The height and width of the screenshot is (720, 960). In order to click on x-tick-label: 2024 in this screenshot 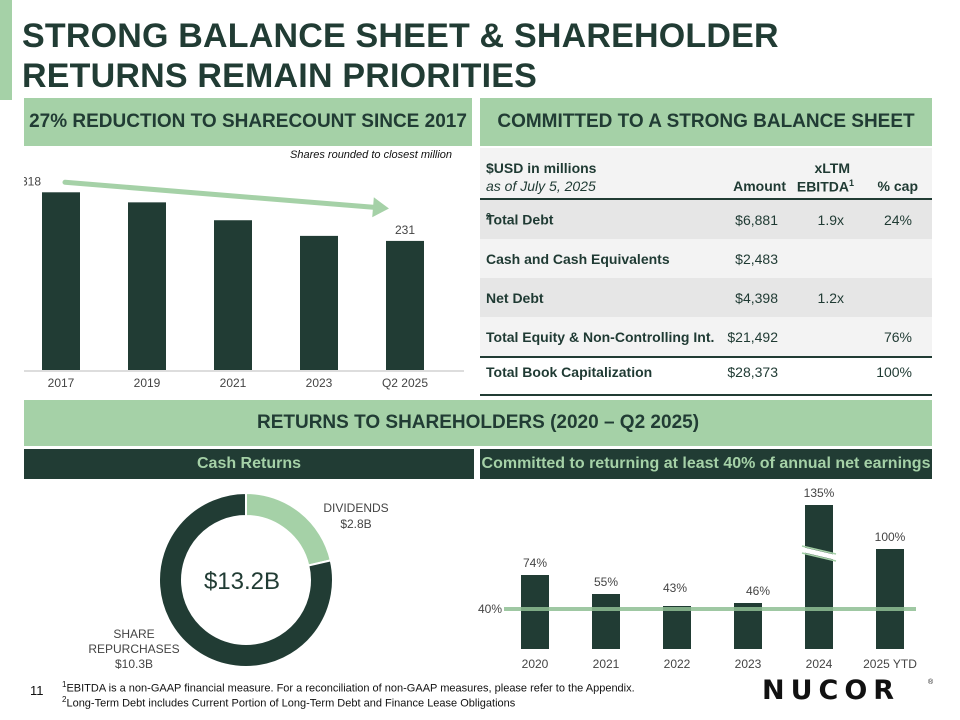, I will do `click(819, 664)`.